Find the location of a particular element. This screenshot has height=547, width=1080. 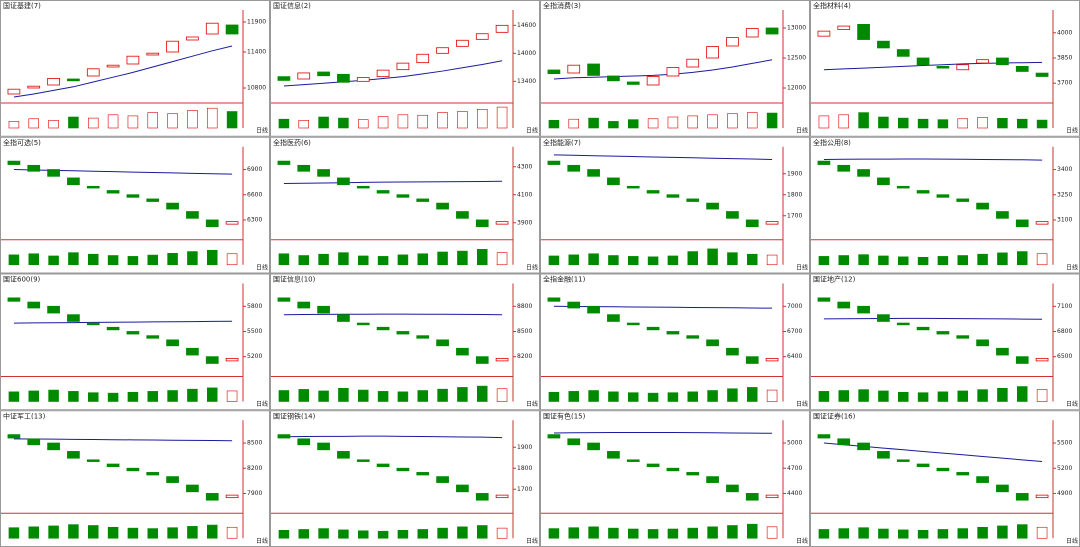

panel-title: 全指材料(4) is located at coordinates (832, 5).